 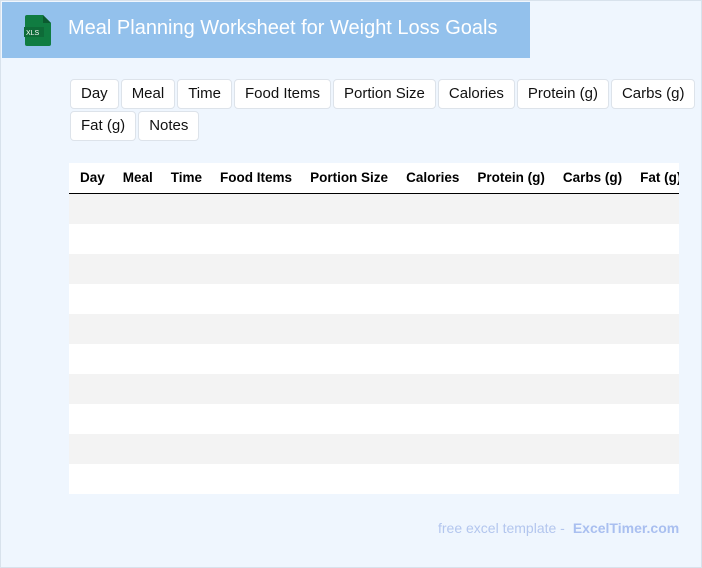 I want to click on column-chip: Calories, so click(x=476, y=94).